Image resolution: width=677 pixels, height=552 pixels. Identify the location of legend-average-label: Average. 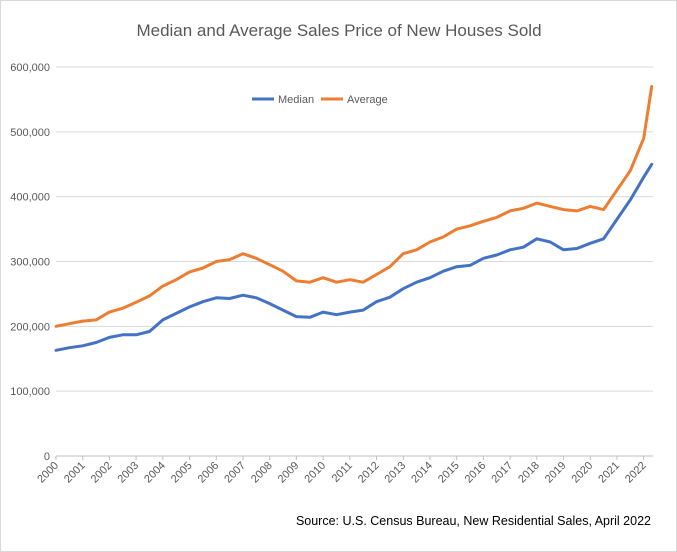
(367, 100).